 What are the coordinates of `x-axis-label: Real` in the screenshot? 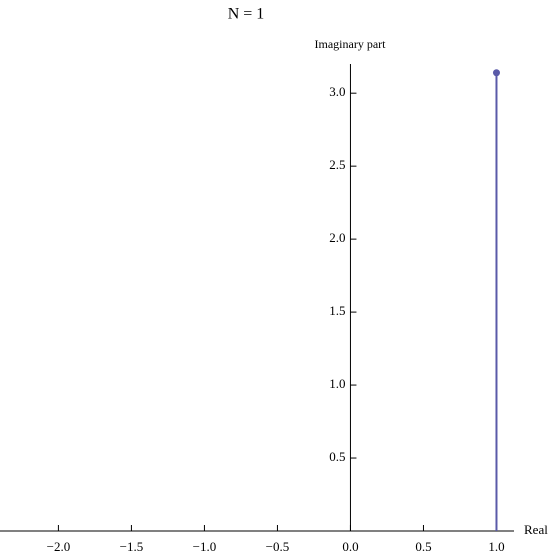 It's located at (536, 529).